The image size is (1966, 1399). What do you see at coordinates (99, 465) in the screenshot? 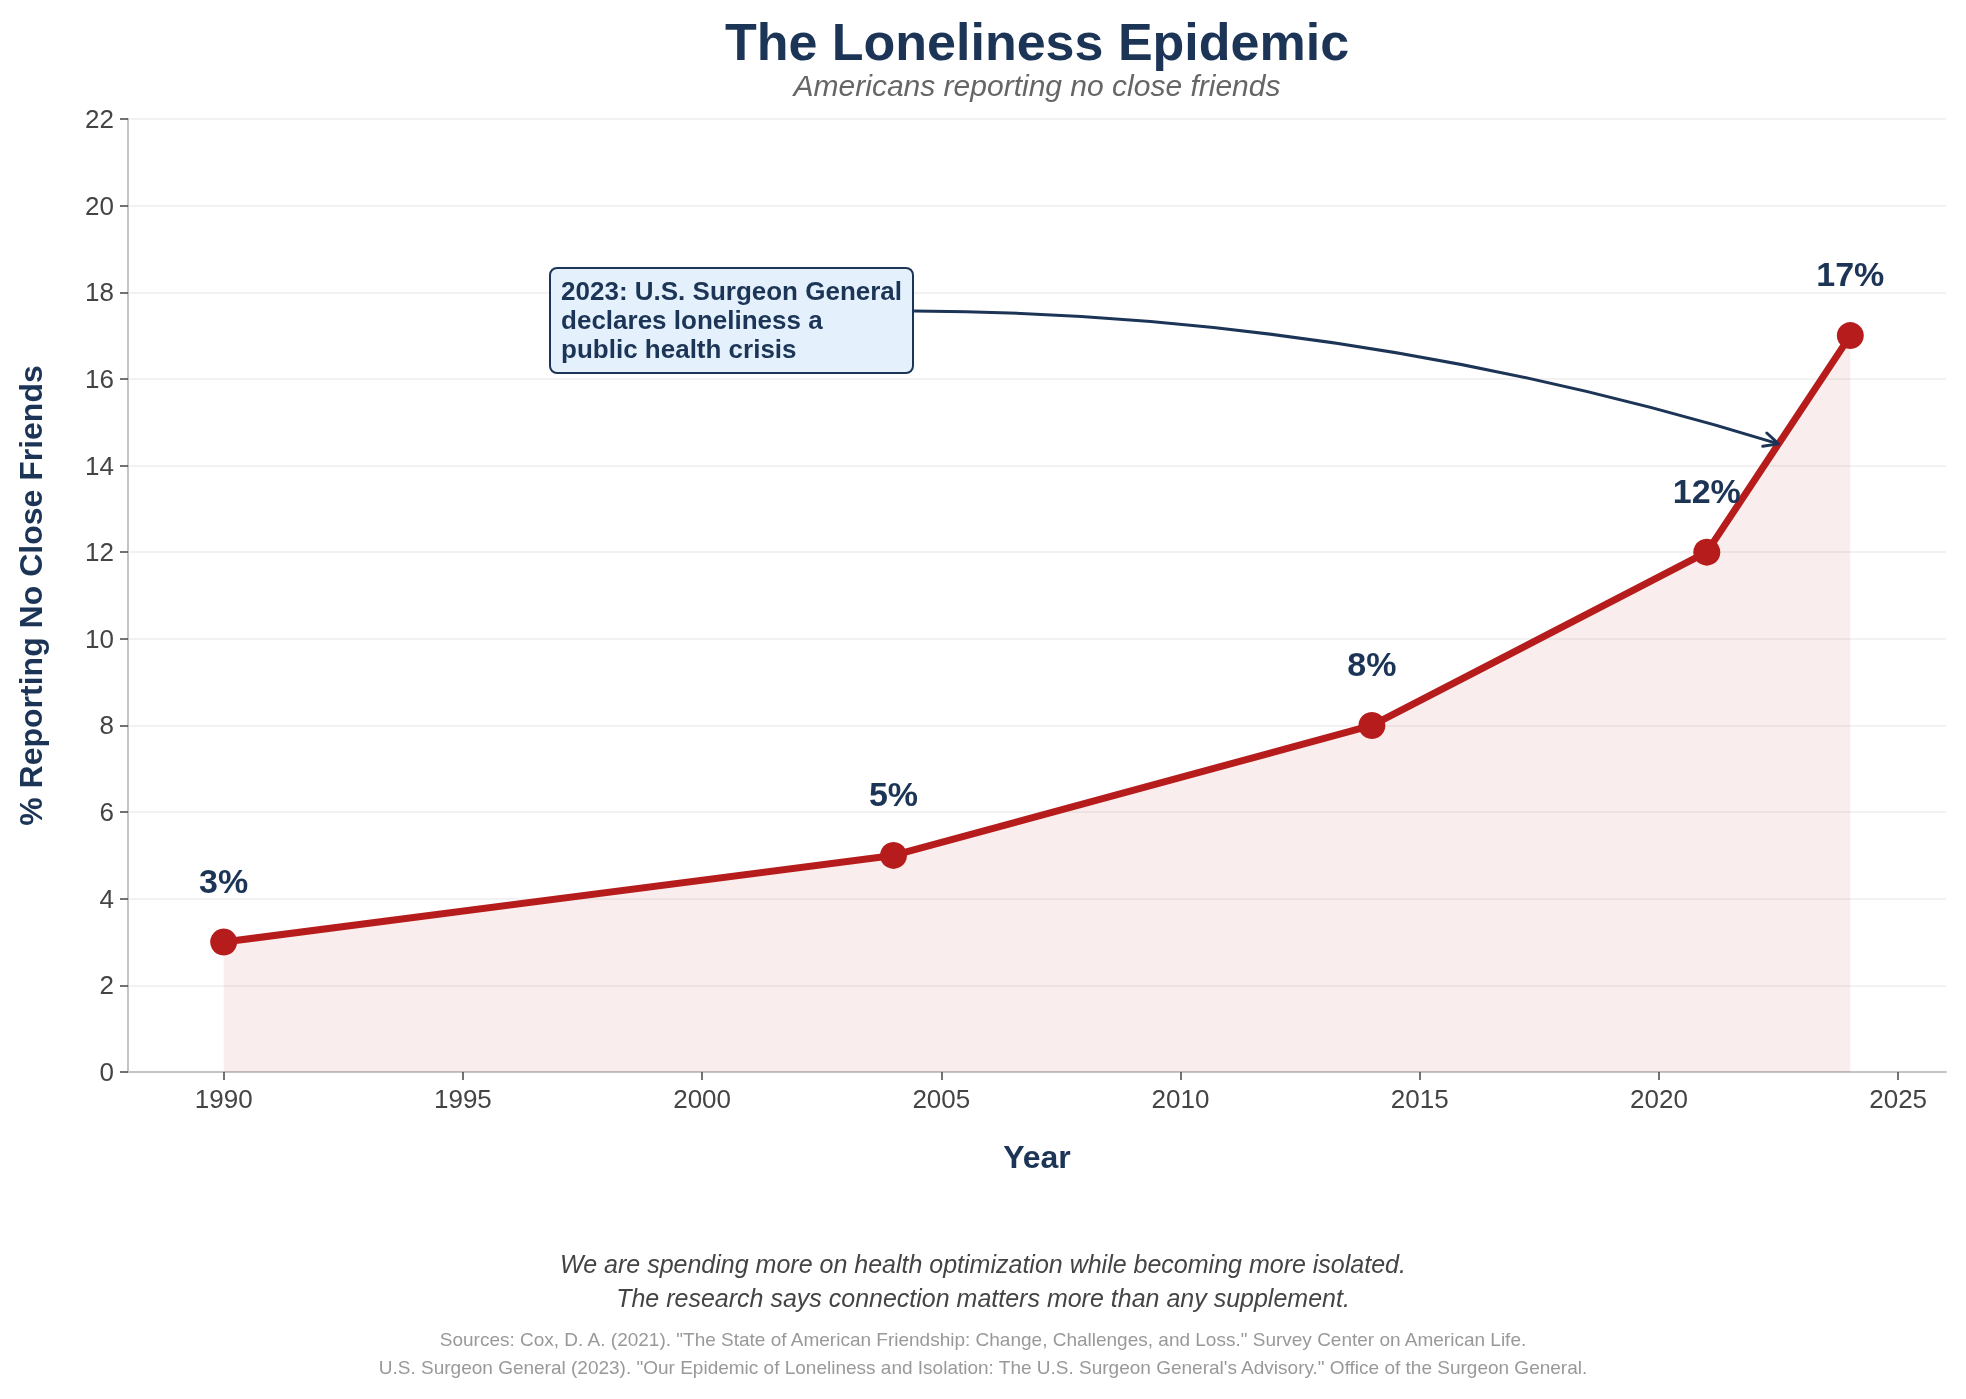
I see `y-tick-label: 14` at bounding box center [99, 465].